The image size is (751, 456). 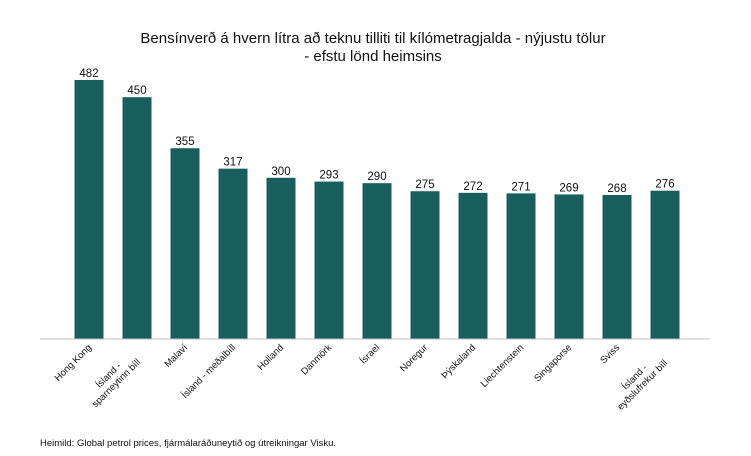 I want to click on value-label: 450, so click(x=136, y=91).